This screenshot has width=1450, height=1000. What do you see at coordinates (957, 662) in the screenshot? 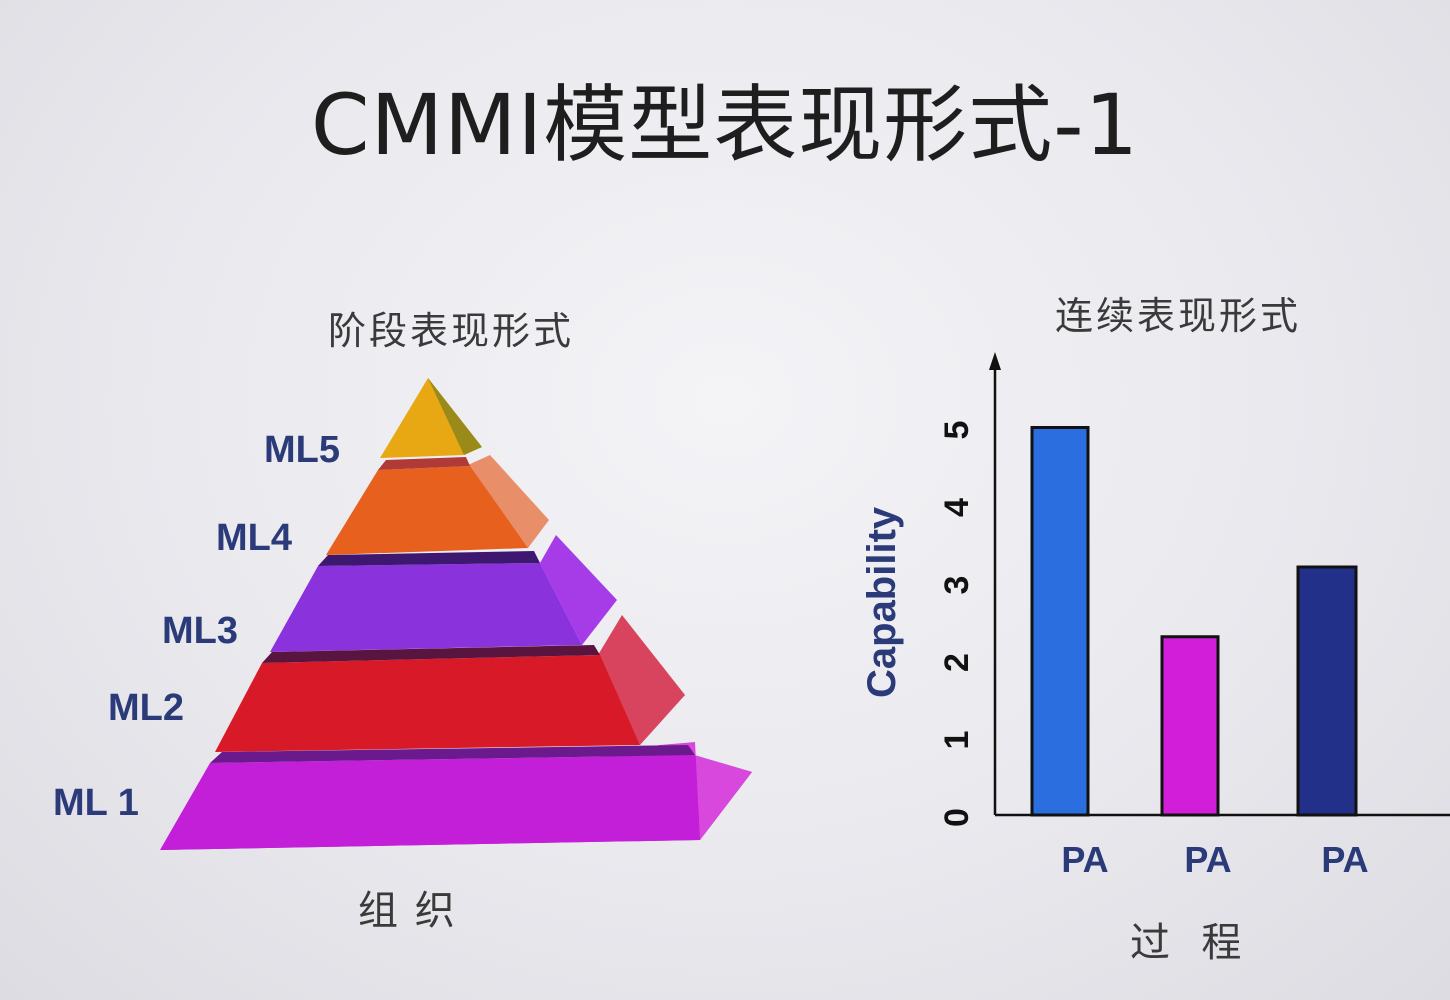
I see `y-tick-label: 2` at bounding box center [957, 662].